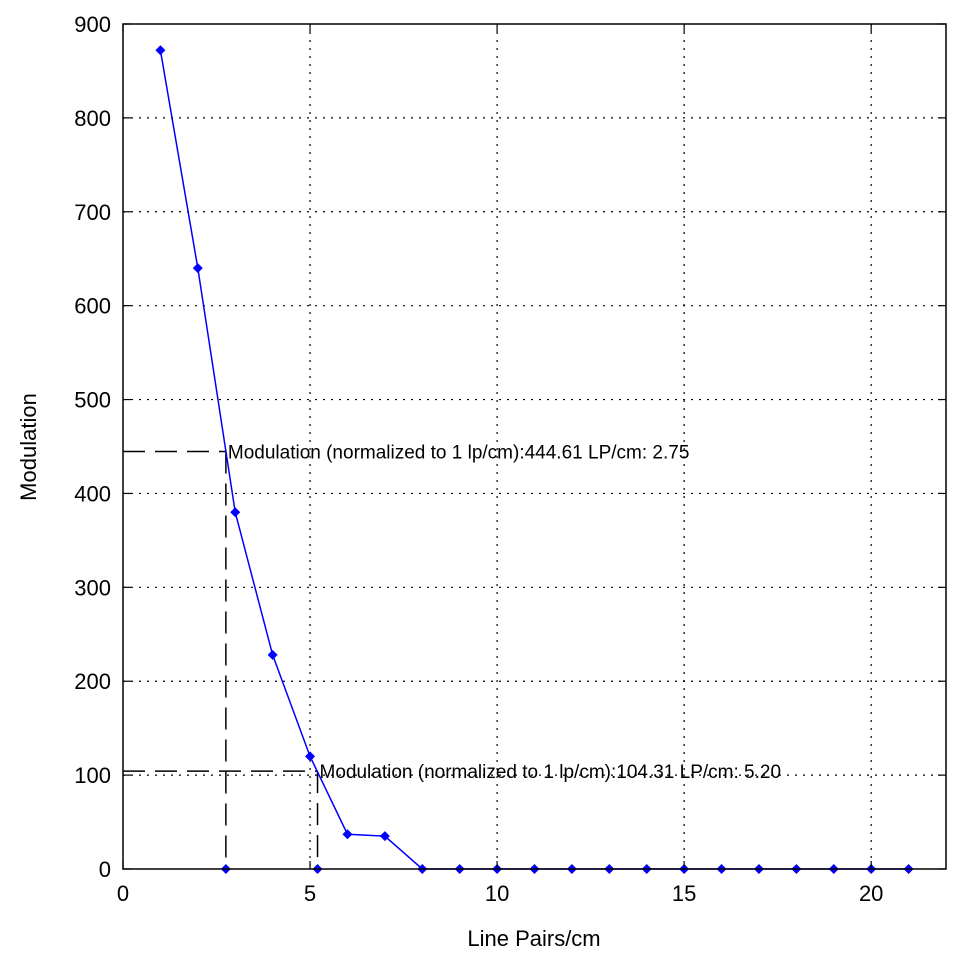 The width and height of the screenshot is (958, 954). I want to click on y-tick-label: 700, so click(92, 212).